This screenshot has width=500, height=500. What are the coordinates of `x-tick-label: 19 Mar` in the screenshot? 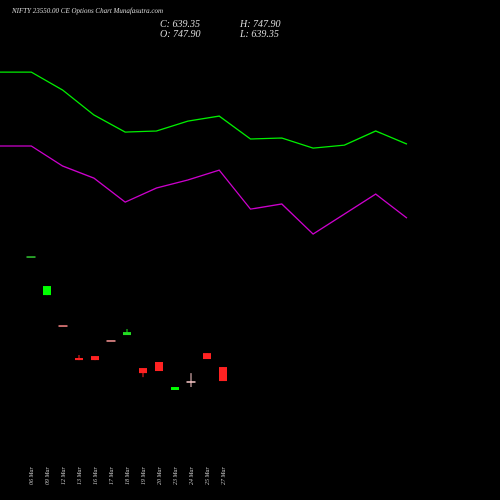 It's located at (144, 476).